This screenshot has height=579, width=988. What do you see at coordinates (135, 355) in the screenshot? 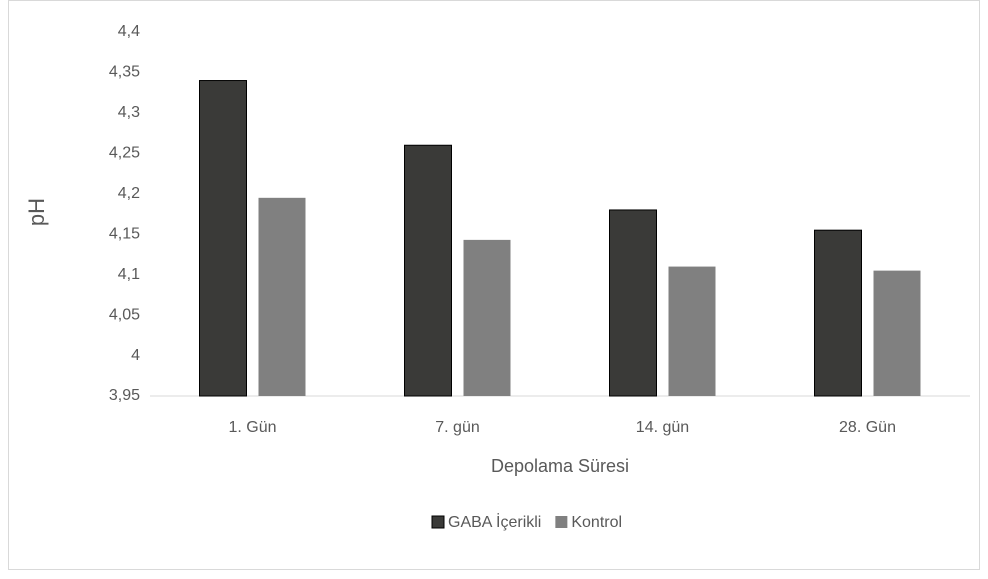
I see `y-tick-label: 4` at bounding box center [135, 355].